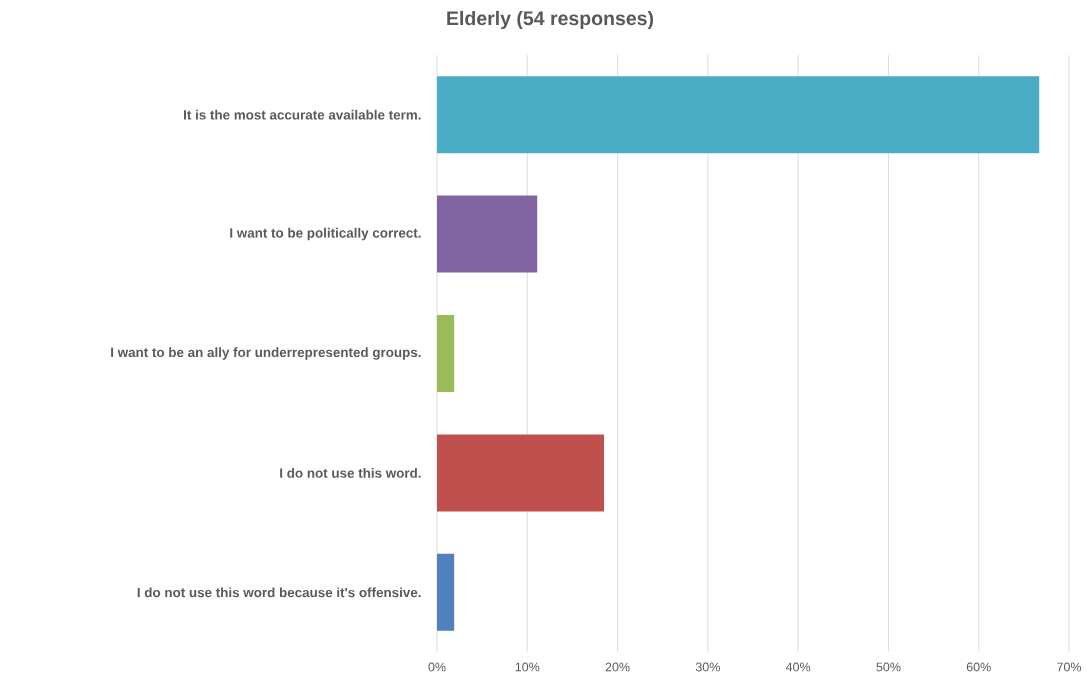  I want to click on y-tick-label: I want to be an ally for underrepresented groups., so click(266, 353).